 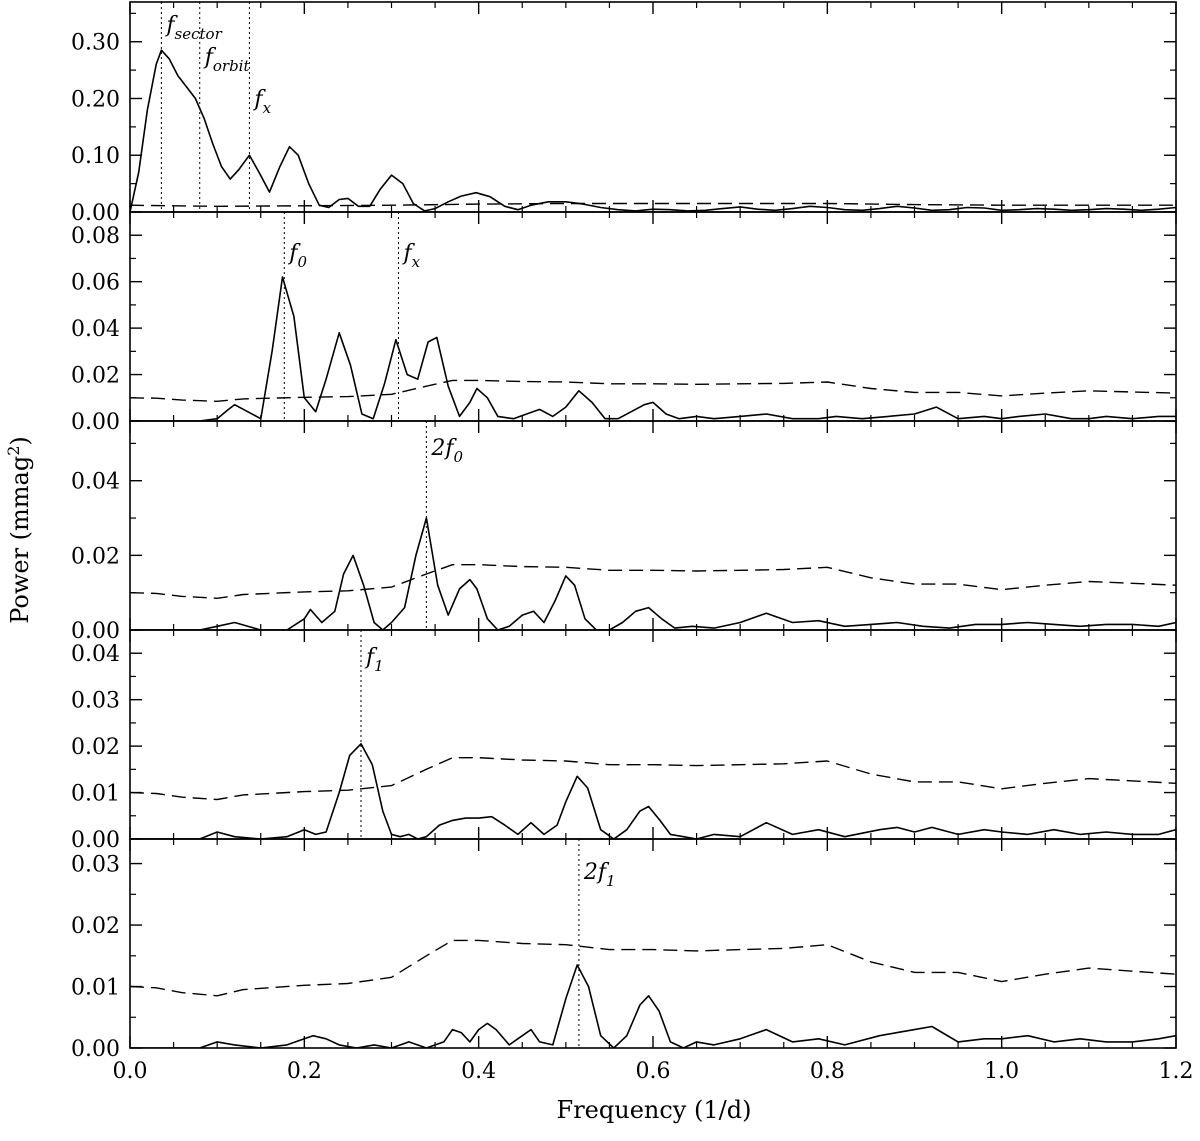 What do you see at coordinates (20, 540) in the screenshot?
I see `y-axis-title-main: Power (mmag` at bounding box center [20, 540].